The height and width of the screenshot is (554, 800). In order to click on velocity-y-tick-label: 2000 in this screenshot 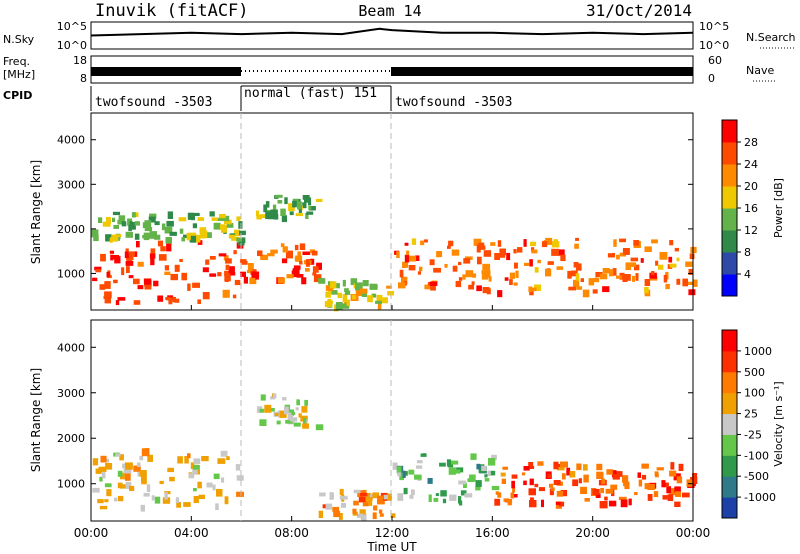, I will do `click(71, 438)`.